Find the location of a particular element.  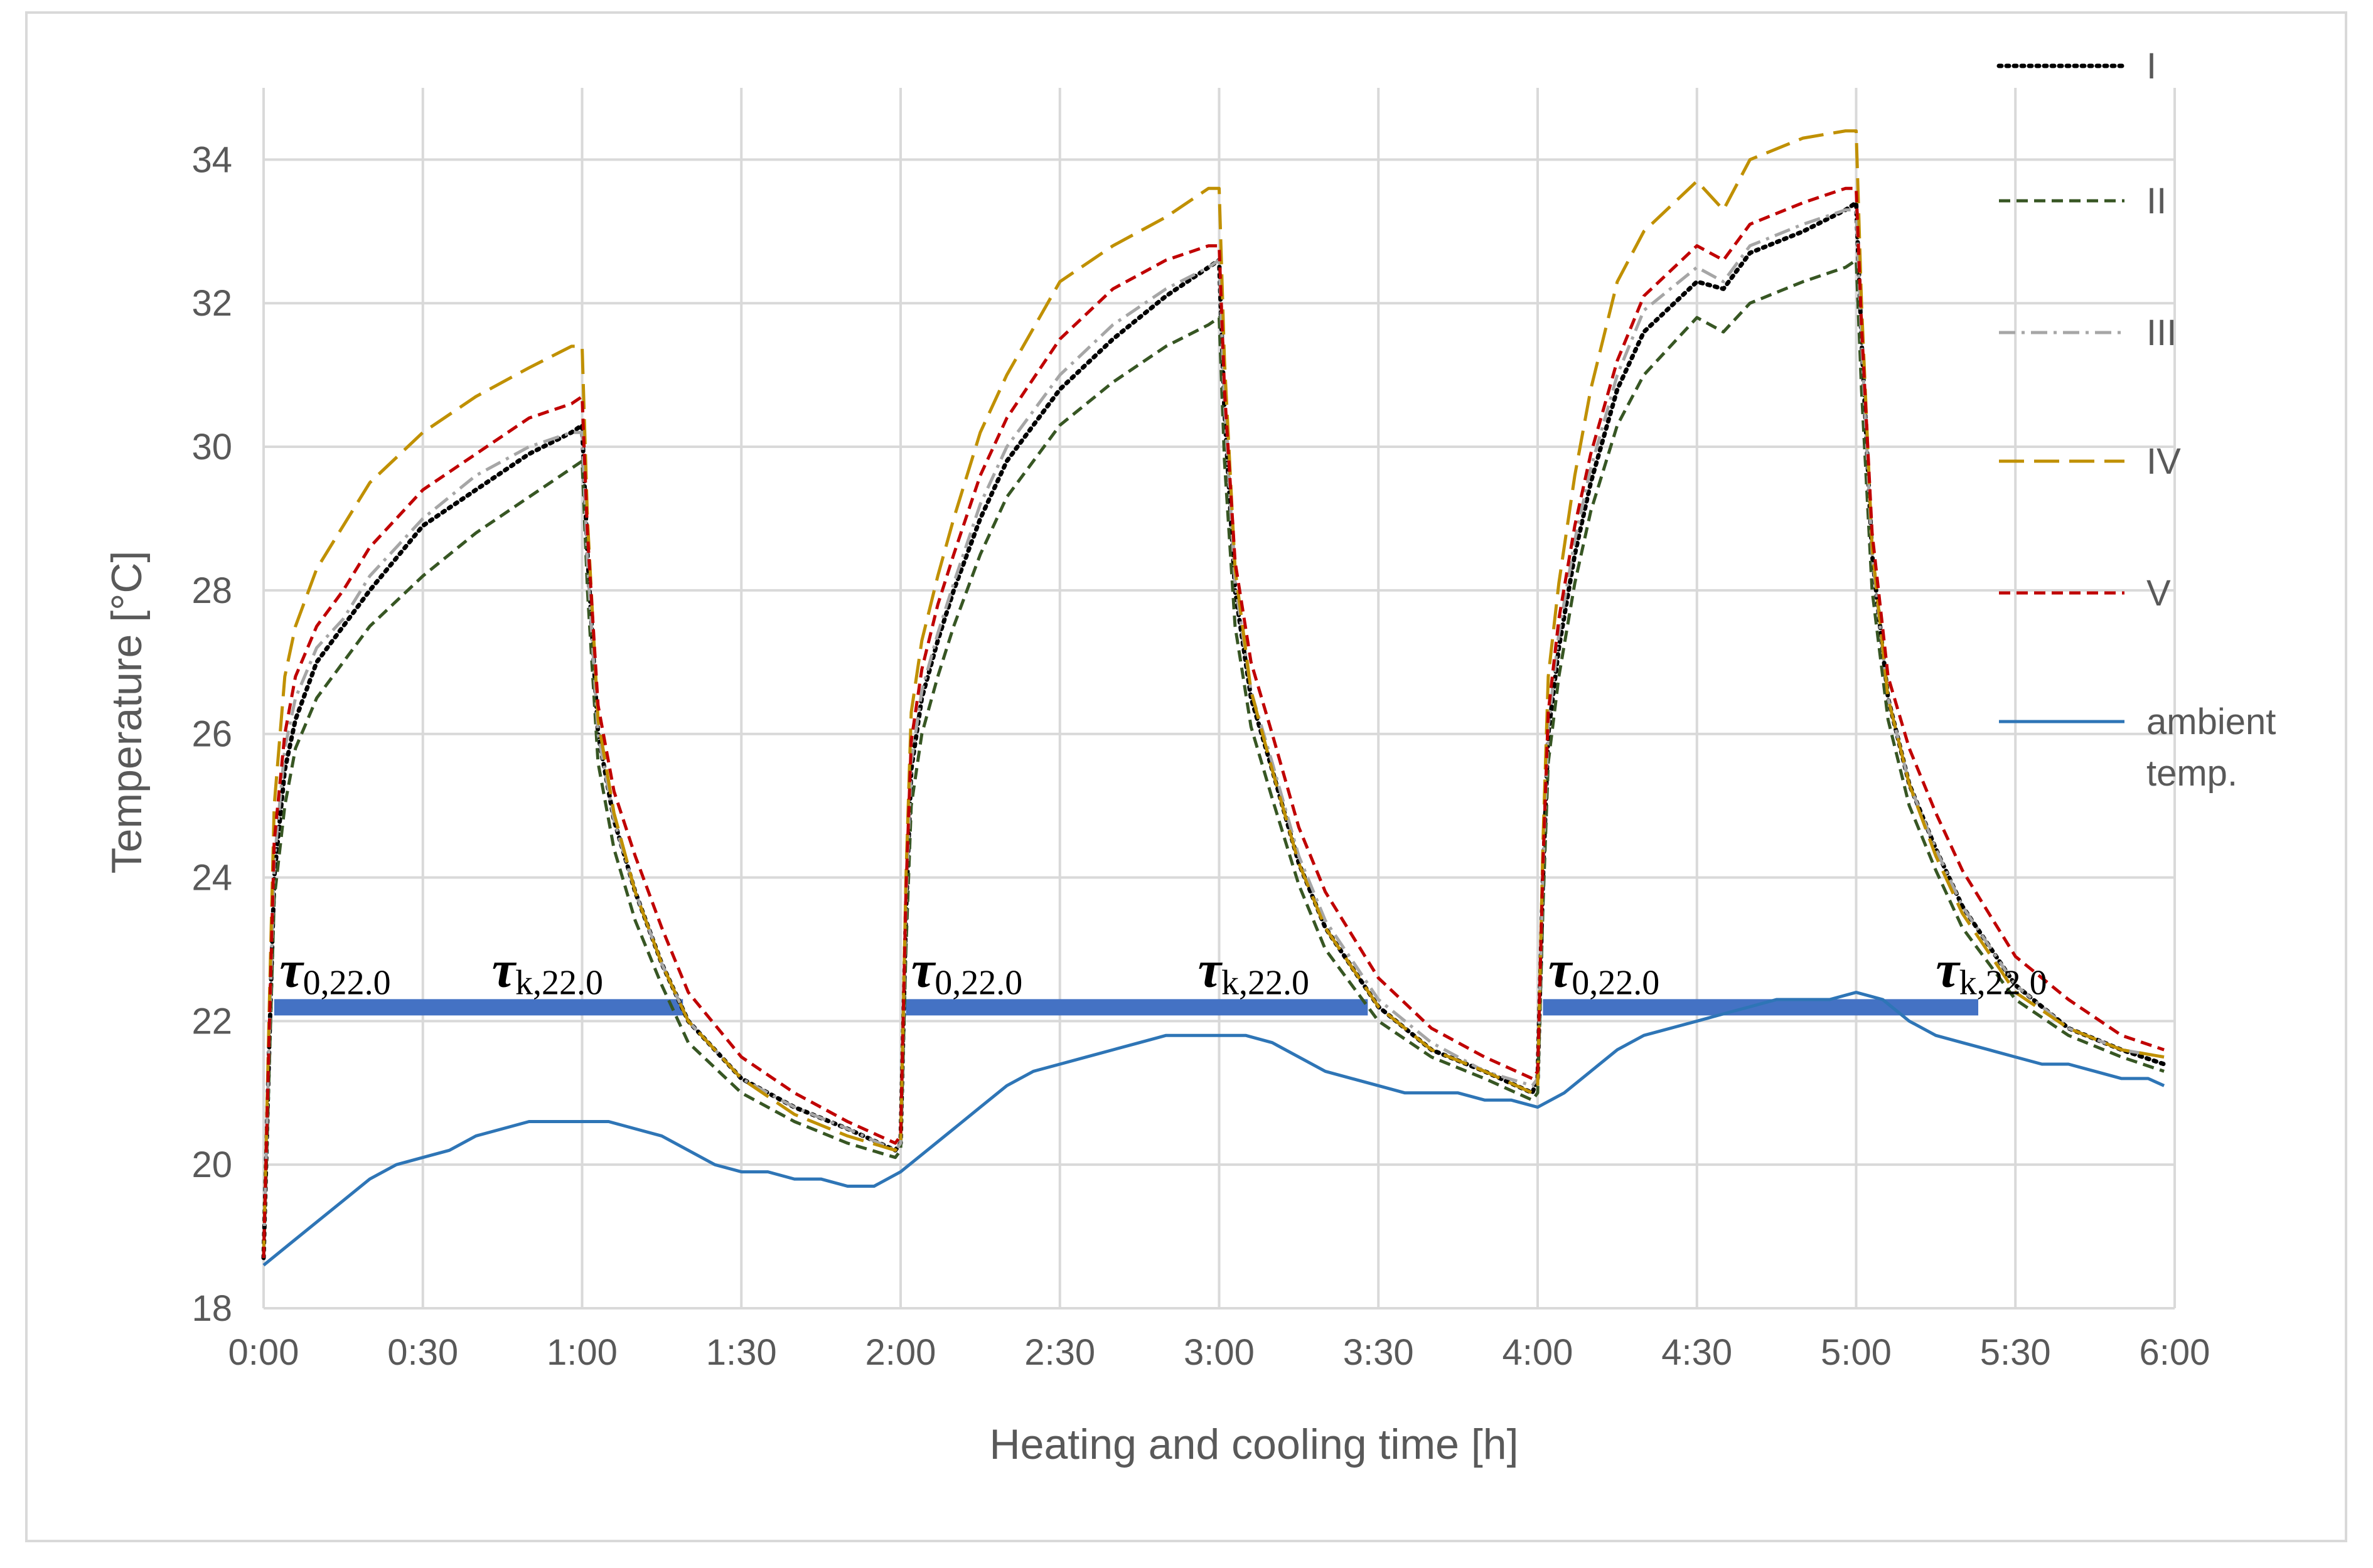

y-tick-label: 22 is located at coordinates (212, 1021).